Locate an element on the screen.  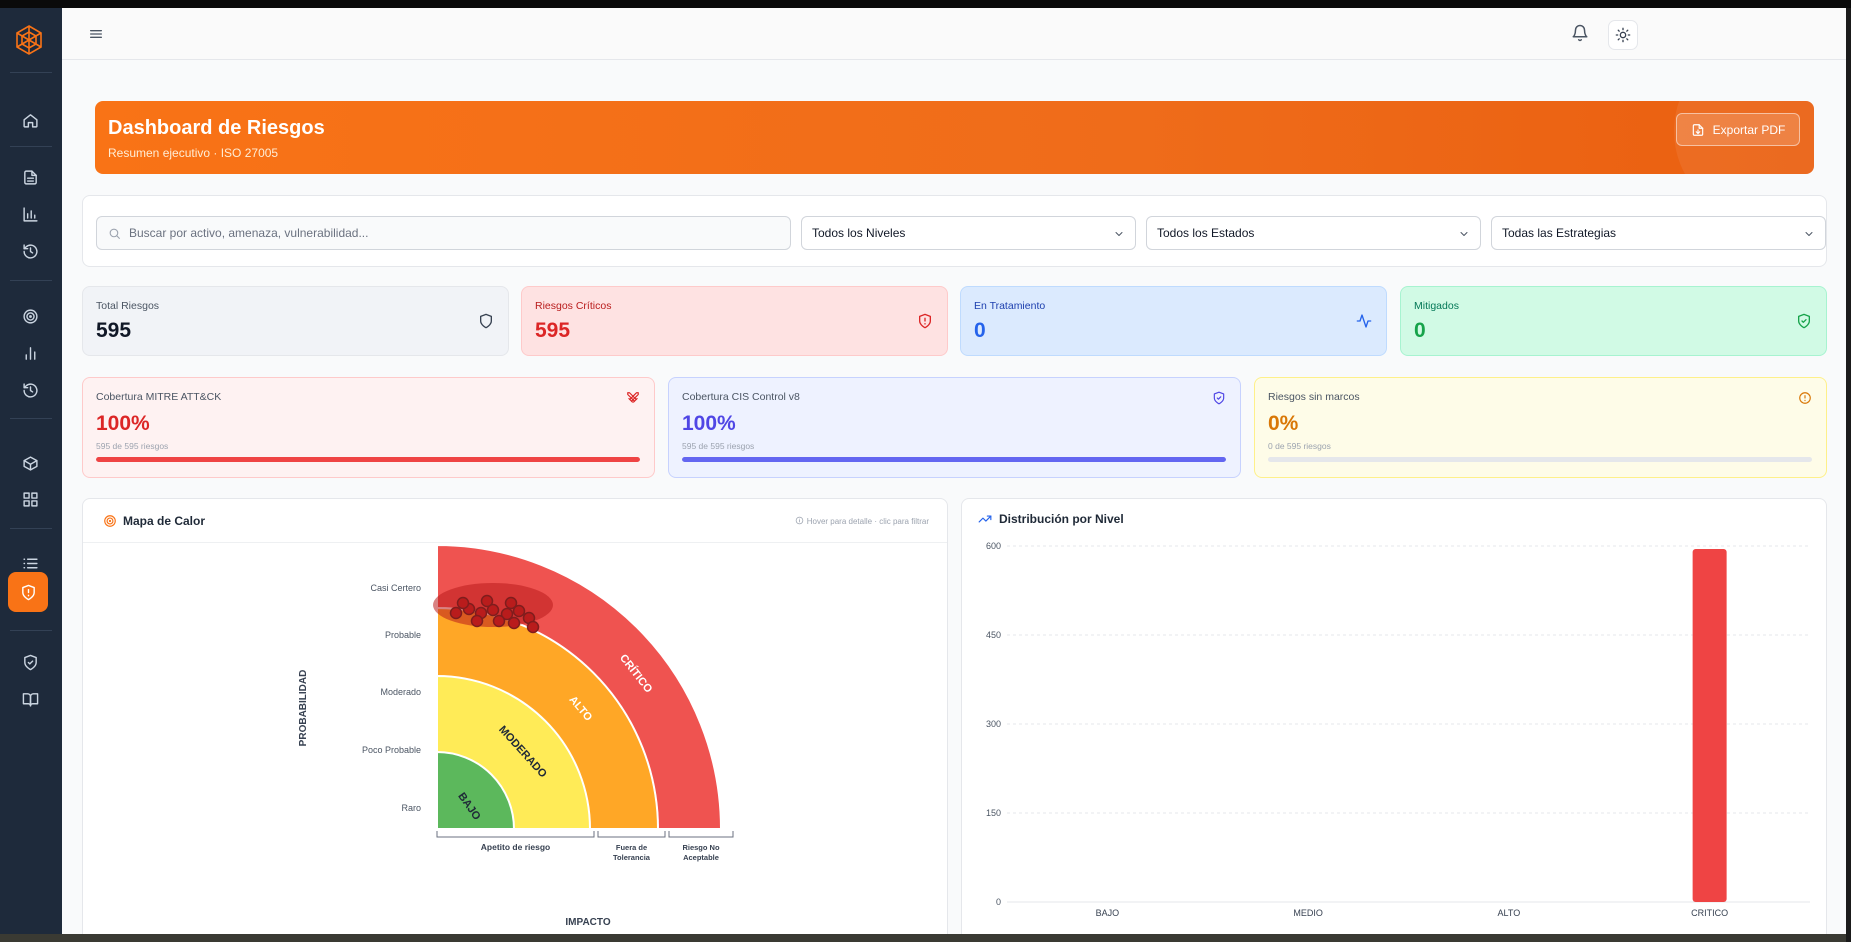
y-axis-title: PROBABILIDAD is located at coordinates (303, 708).